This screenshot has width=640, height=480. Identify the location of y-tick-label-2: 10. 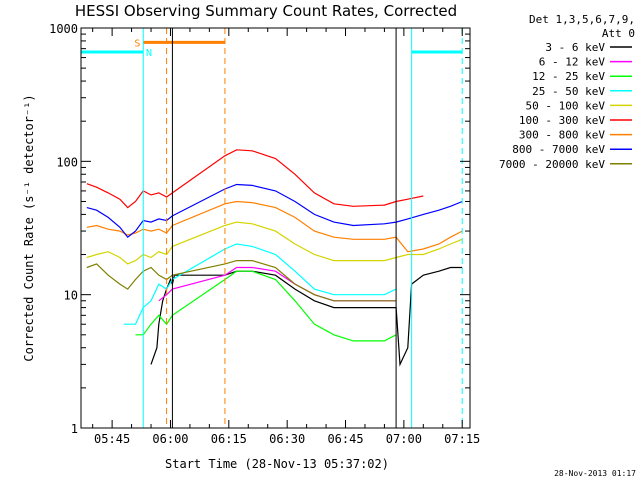
(71, 296).